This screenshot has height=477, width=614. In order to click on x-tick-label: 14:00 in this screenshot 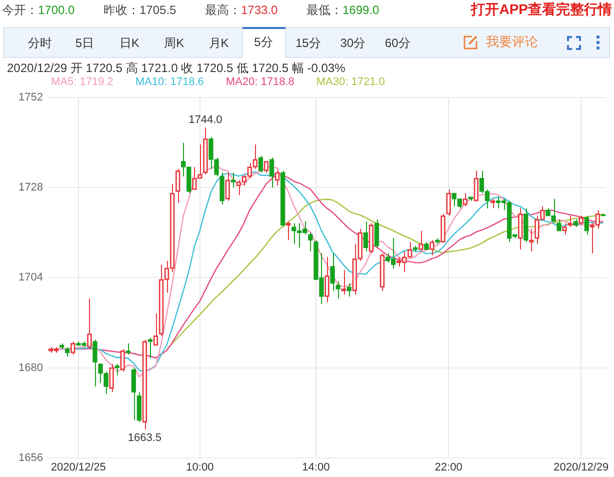, I will do `click(316, 467)`.